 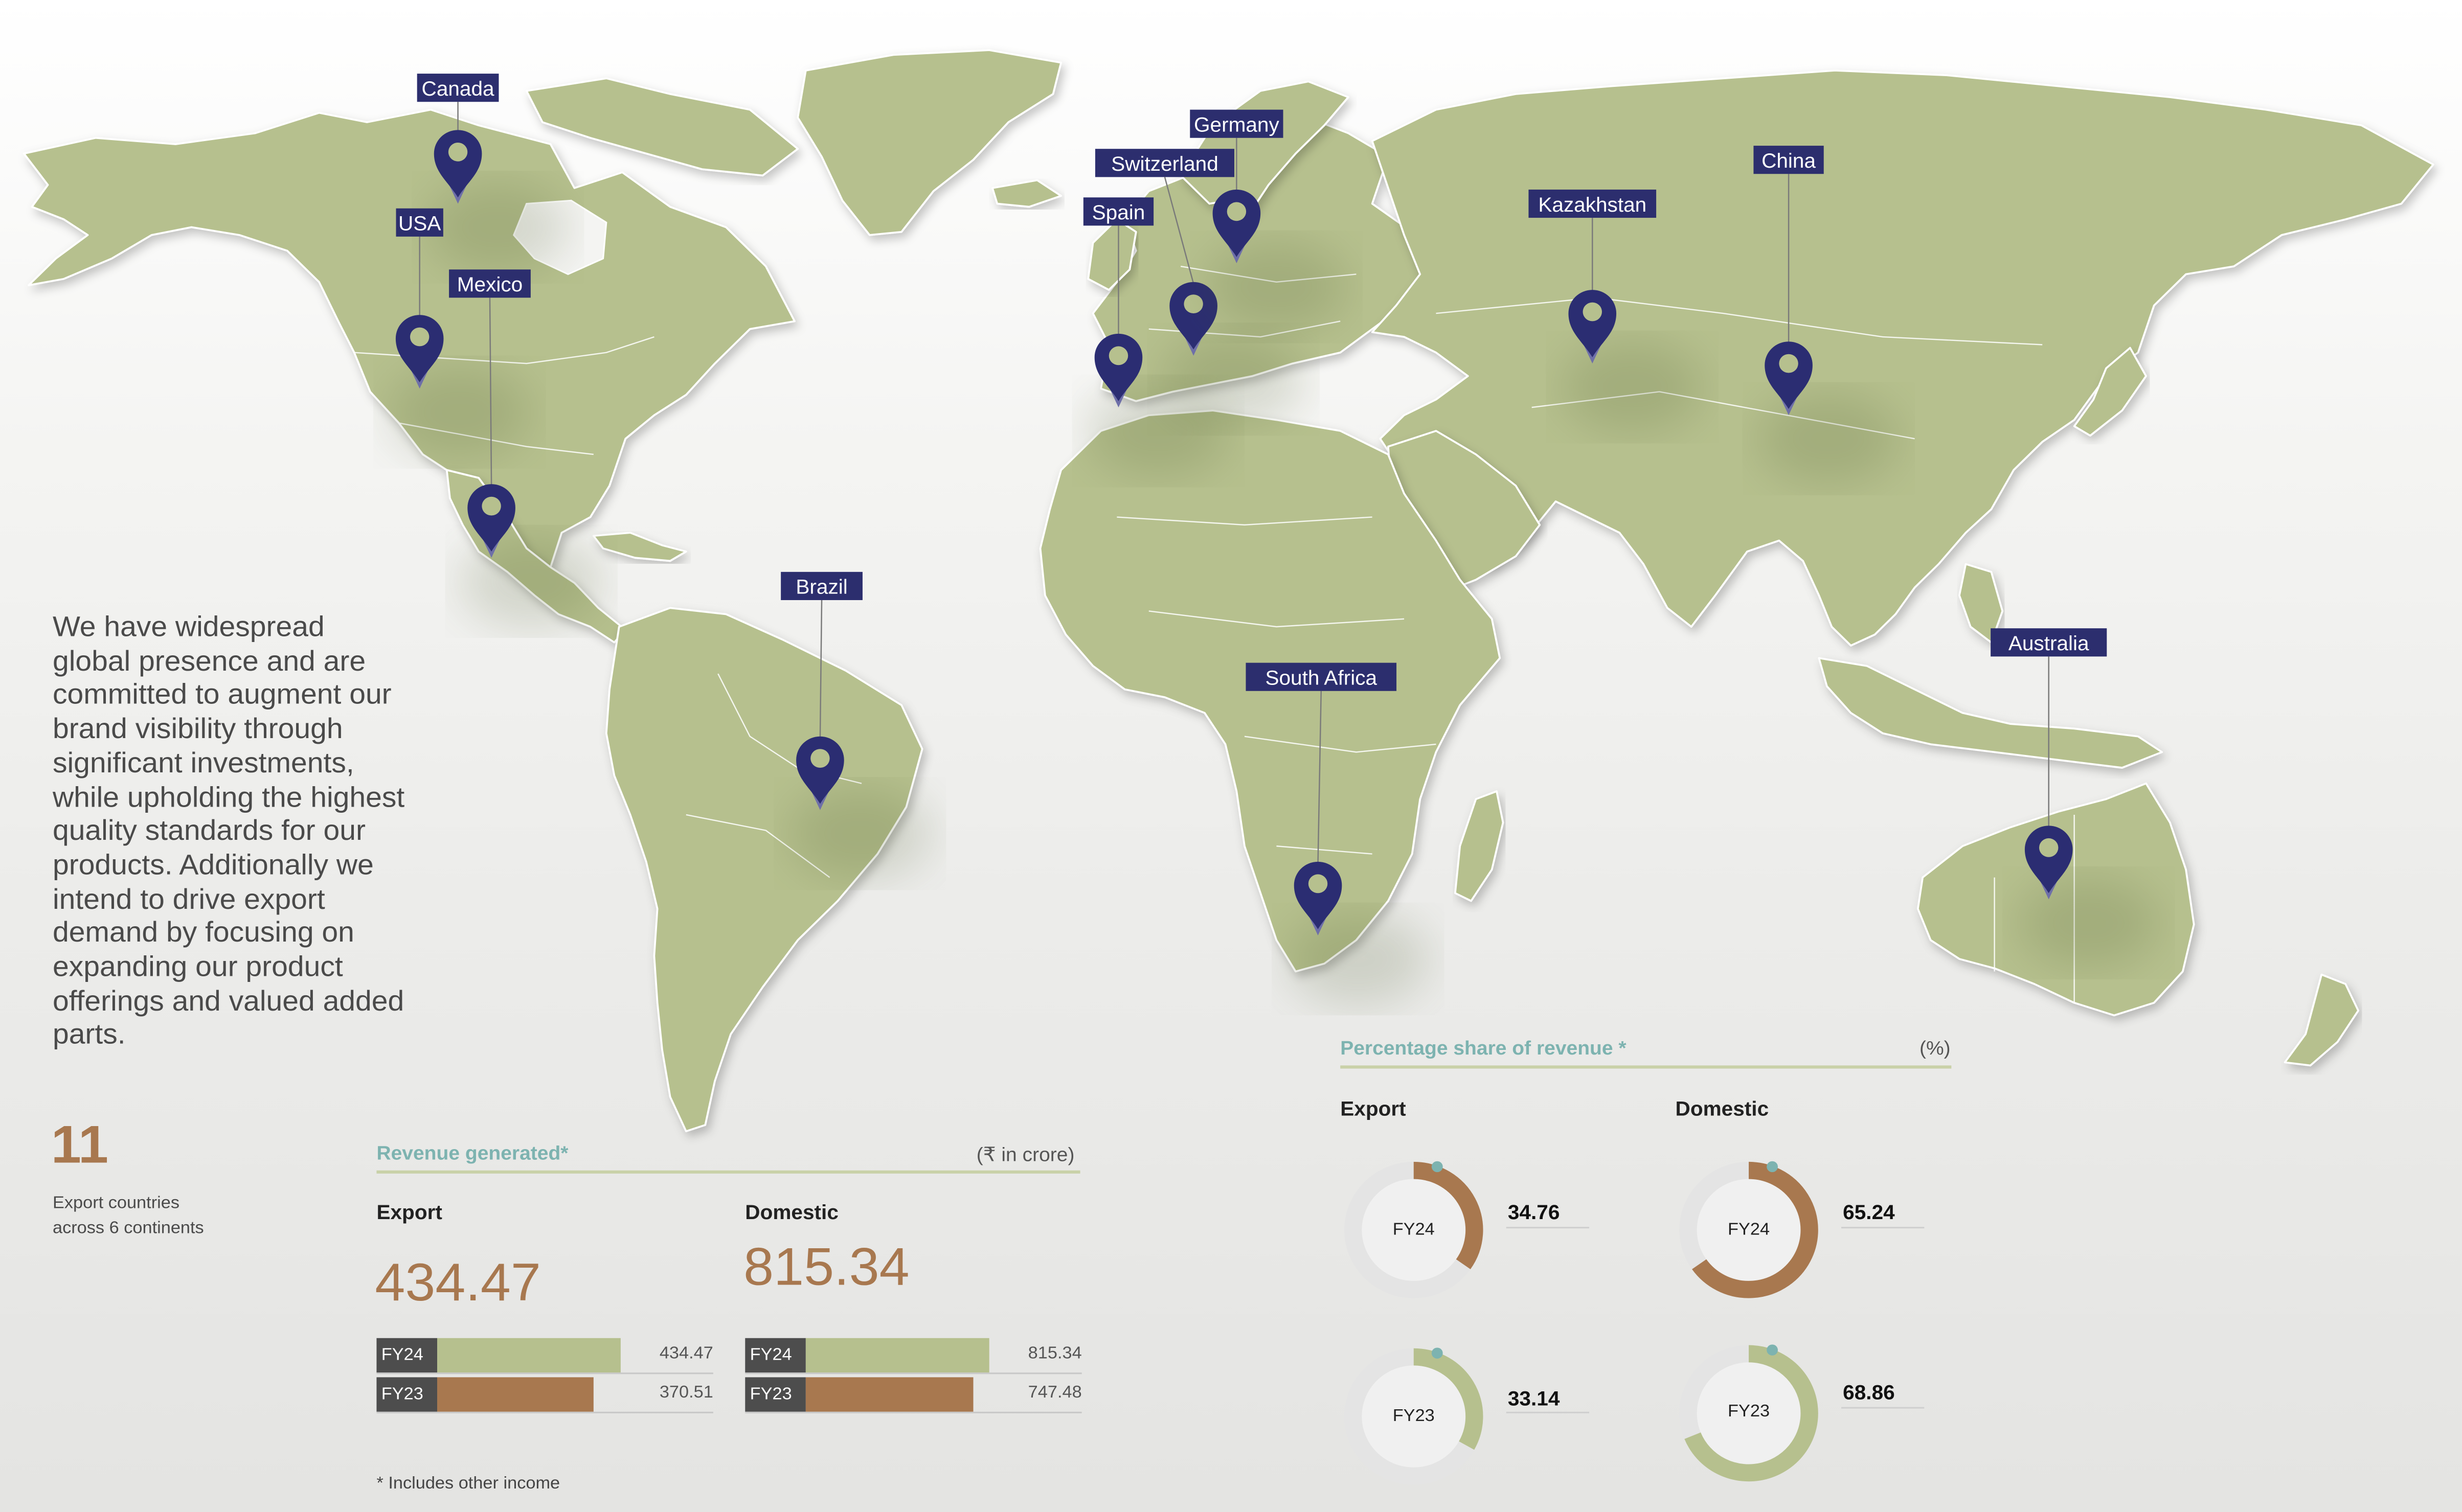 I want to click on pin-label: USA, so click(x=419, y=223).